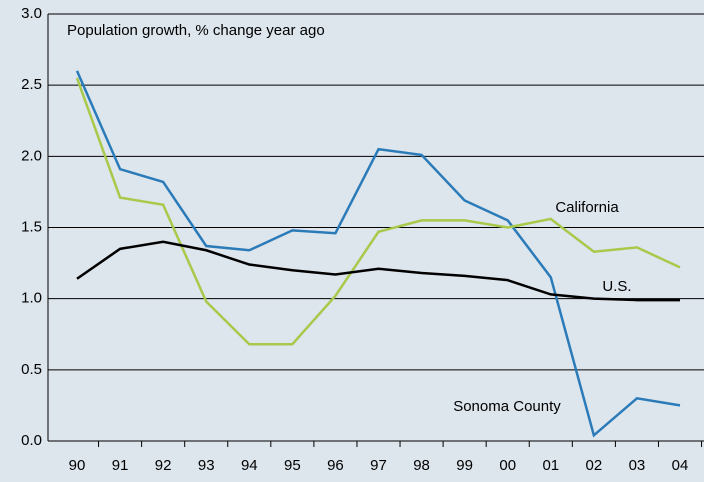 Image resolution: width=704 pixels, height=482 pixels. Describe the element at coordinates (31, 84) in the screenshot. I see `y-tick-label: 2.5` at that location.